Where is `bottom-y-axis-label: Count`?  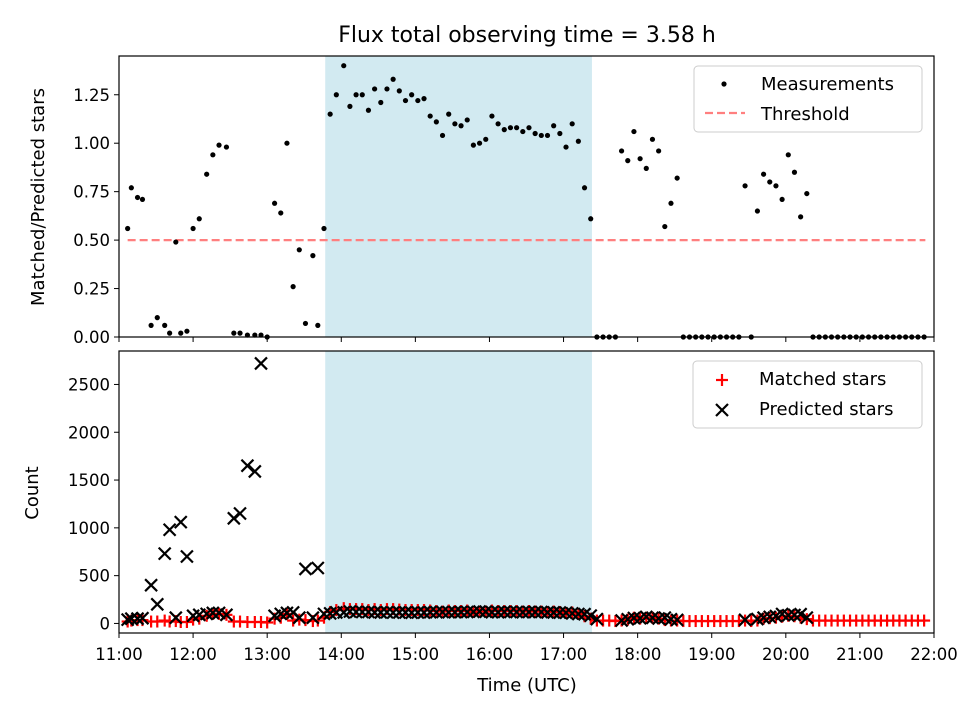 bottom-y-axis-label: Count is located at coordinates (32, 492).